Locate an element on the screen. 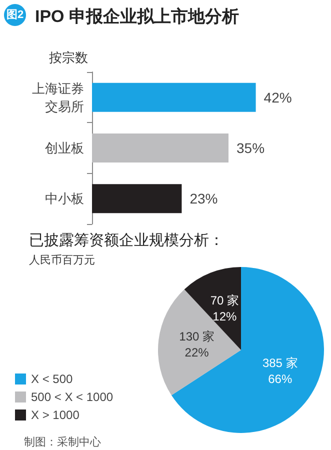 This screenshot has height=450, width=331. legend-label: 500 < X < 1000 is located at coordinates (72, 397).